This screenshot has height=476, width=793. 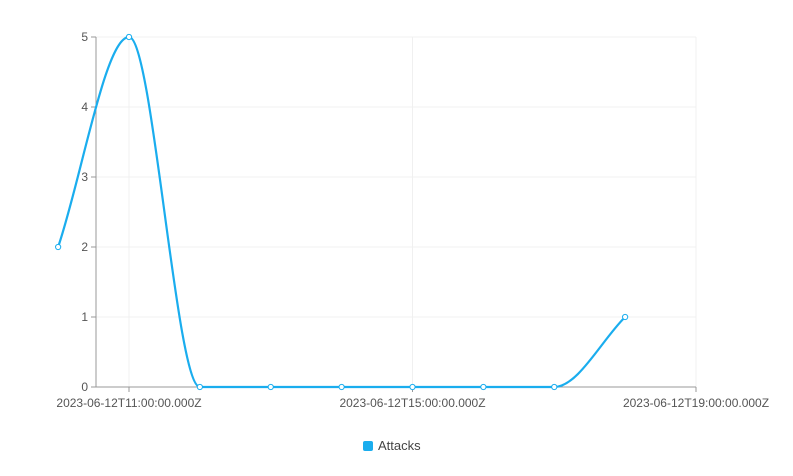 What do you see at coordinates (696, 403) in the screenshot?
I see `x-tick-label: 2023-06-12T19:00:00.000Z` at bounding box center [696, 403].